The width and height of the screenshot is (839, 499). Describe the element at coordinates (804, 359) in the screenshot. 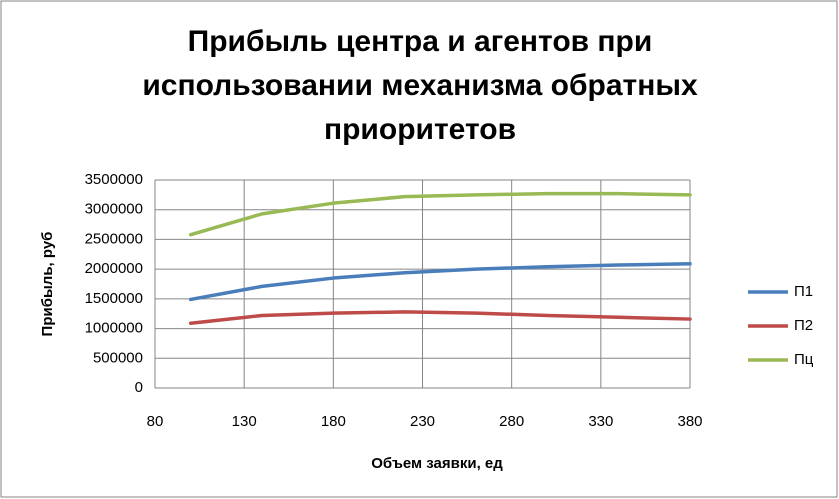

I see `legend-label: Пц` at that location.